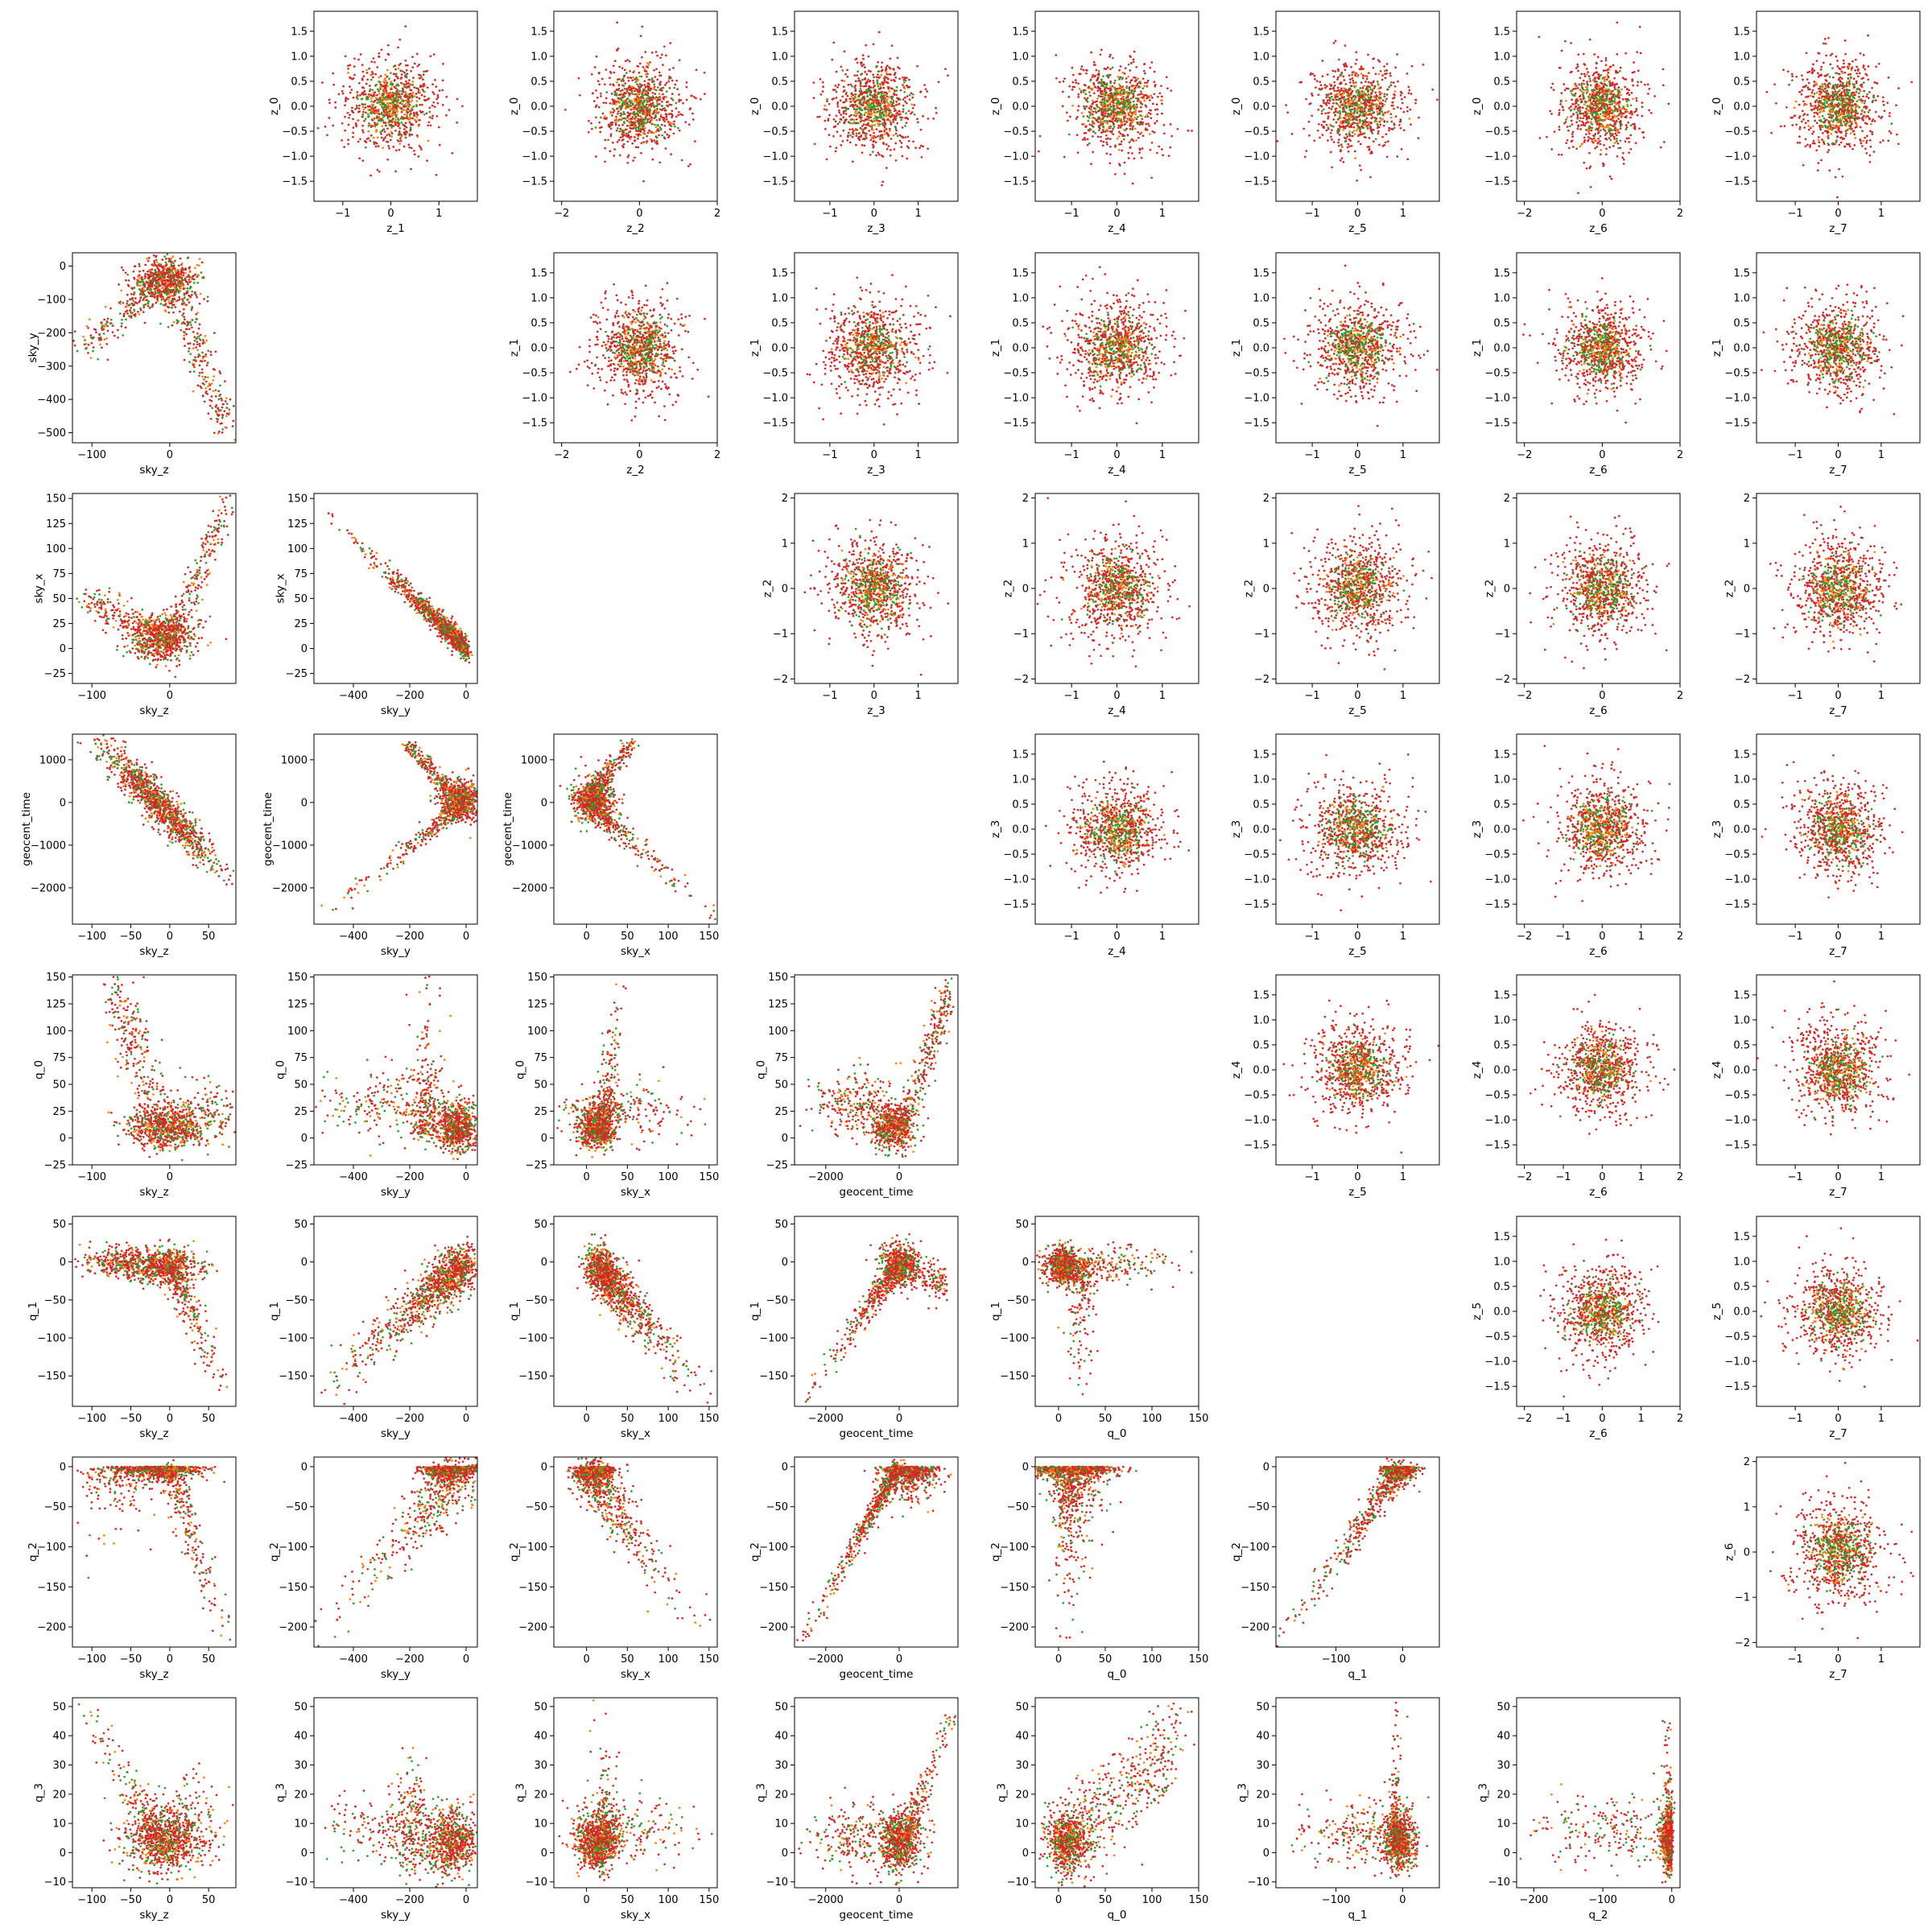  Describe the element at coordinates (534, 182) in the screenshot. I see `y-tick-label: −1.5` at that location.